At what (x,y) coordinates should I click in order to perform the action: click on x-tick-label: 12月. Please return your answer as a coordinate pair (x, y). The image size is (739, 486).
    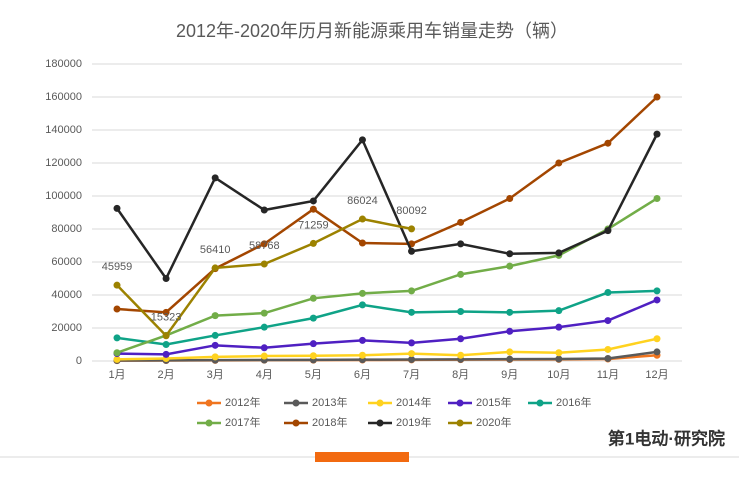
    Looking at the image, I should click on (656, 375).